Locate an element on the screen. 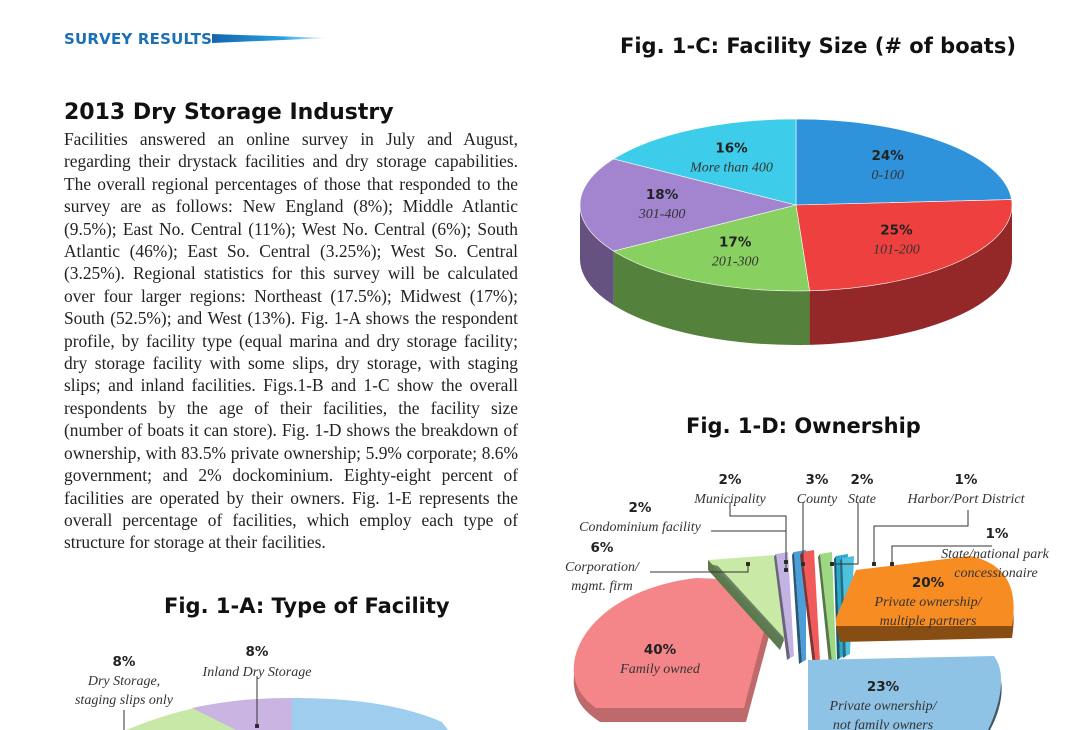 The height and width of the screenshot is (730, 1084). fig-1a-dry-storage-pct: 8% is located at coordinates (124, 662).